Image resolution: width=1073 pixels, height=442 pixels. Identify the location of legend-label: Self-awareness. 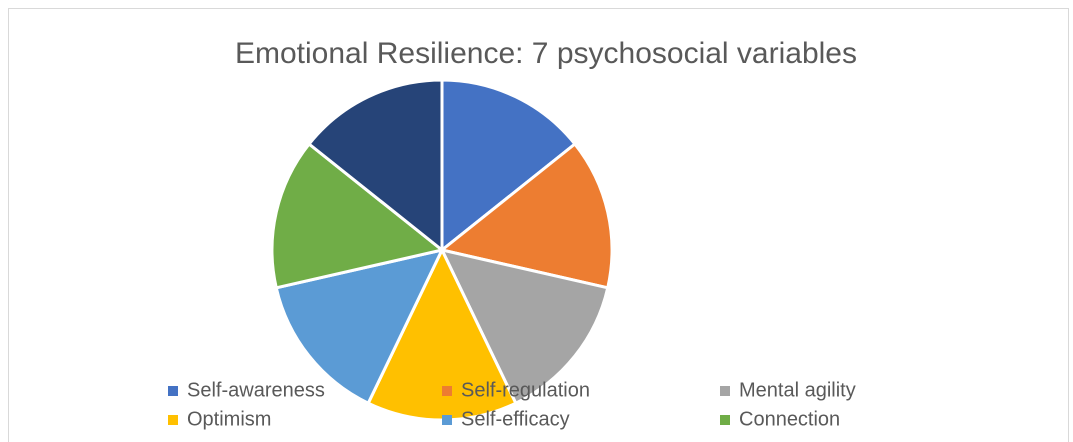
(256, 390).